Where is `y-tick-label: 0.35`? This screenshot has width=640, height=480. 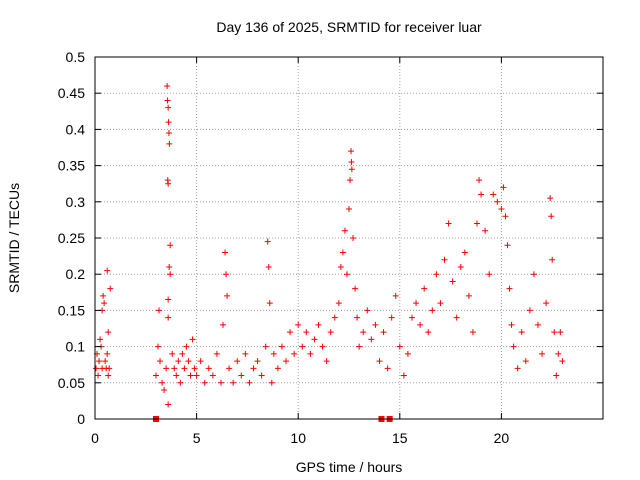
y-tick-label: 0.35 is located at coordinates (71, 166).